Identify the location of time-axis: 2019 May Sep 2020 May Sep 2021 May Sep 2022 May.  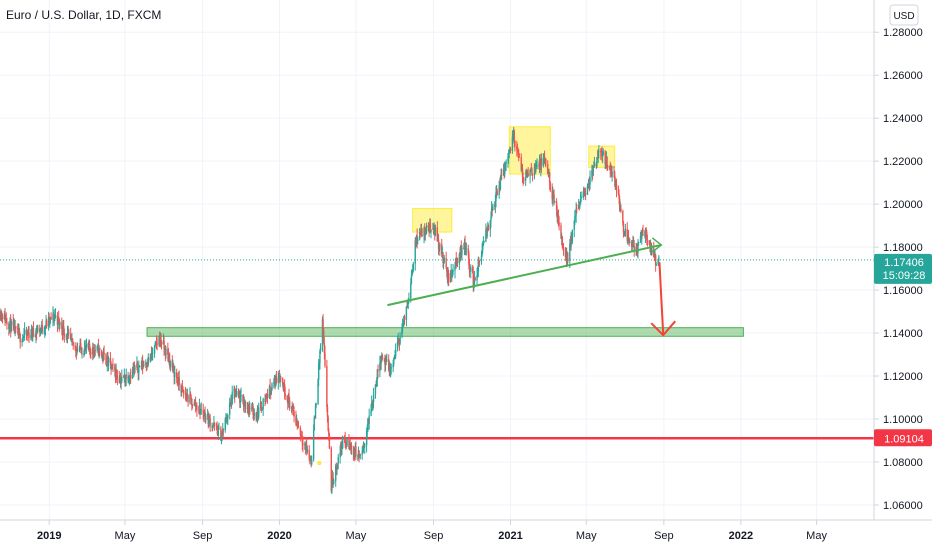
(432, 531).